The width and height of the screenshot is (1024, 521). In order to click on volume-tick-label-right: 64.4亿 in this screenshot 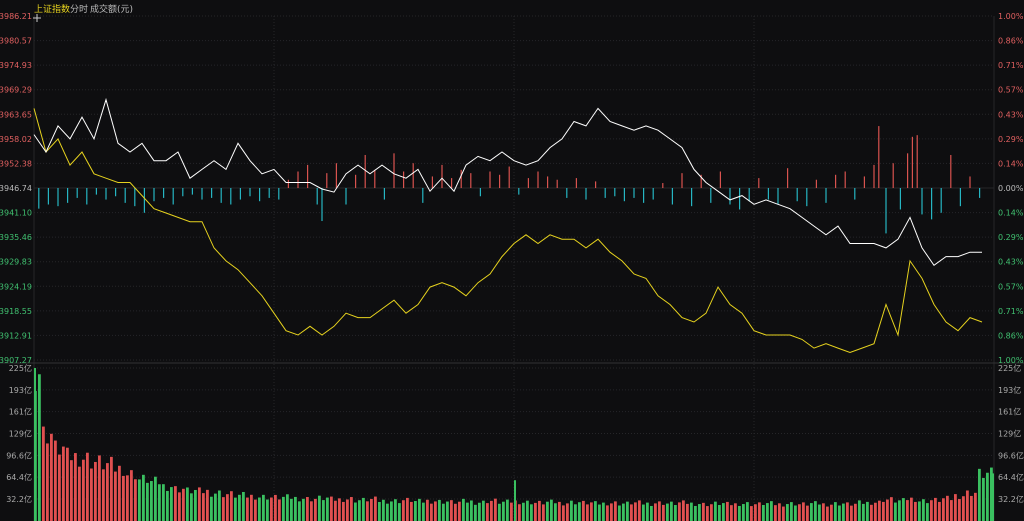, I will do `click(1011, 477)`.